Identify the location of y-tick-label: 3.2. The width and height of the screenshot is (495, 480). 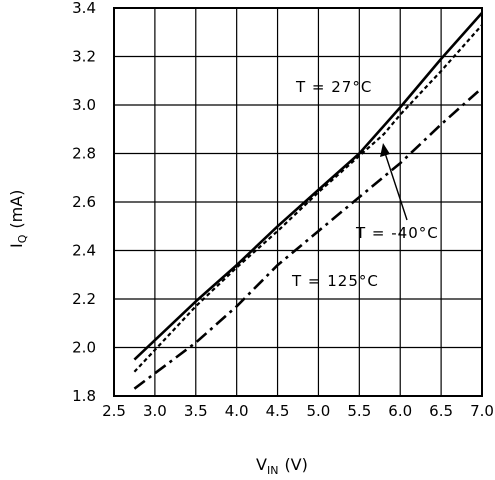
(84, 57).